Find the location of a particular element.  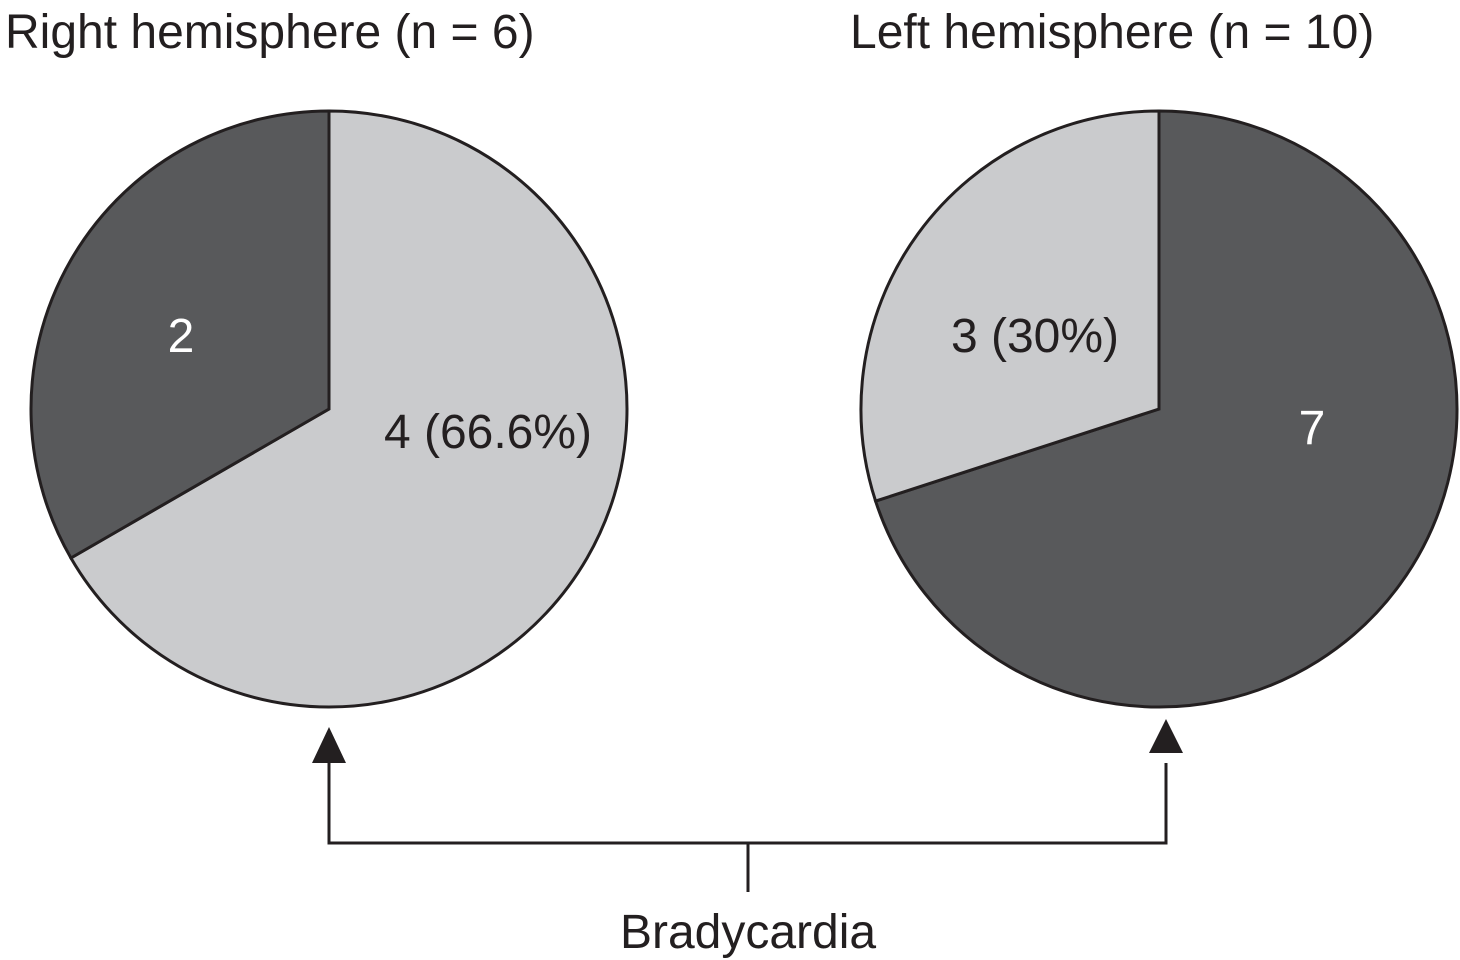

slice-label: 4 (66.6%) is located at coordinates (488, 432).